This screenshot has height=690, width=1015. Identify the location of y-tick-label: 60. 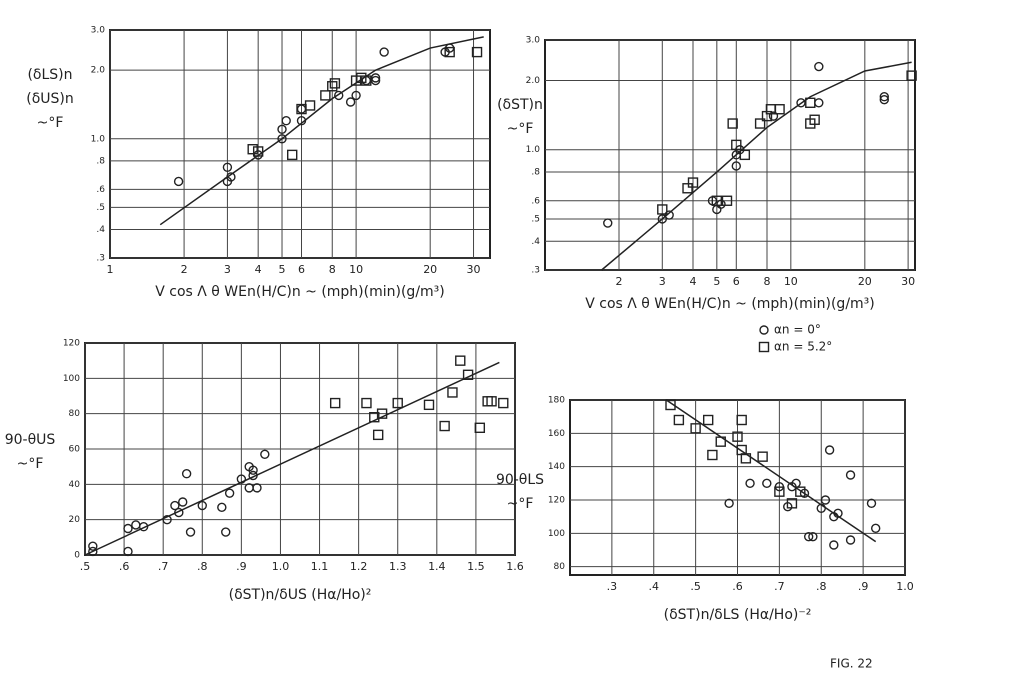
(75, 450).